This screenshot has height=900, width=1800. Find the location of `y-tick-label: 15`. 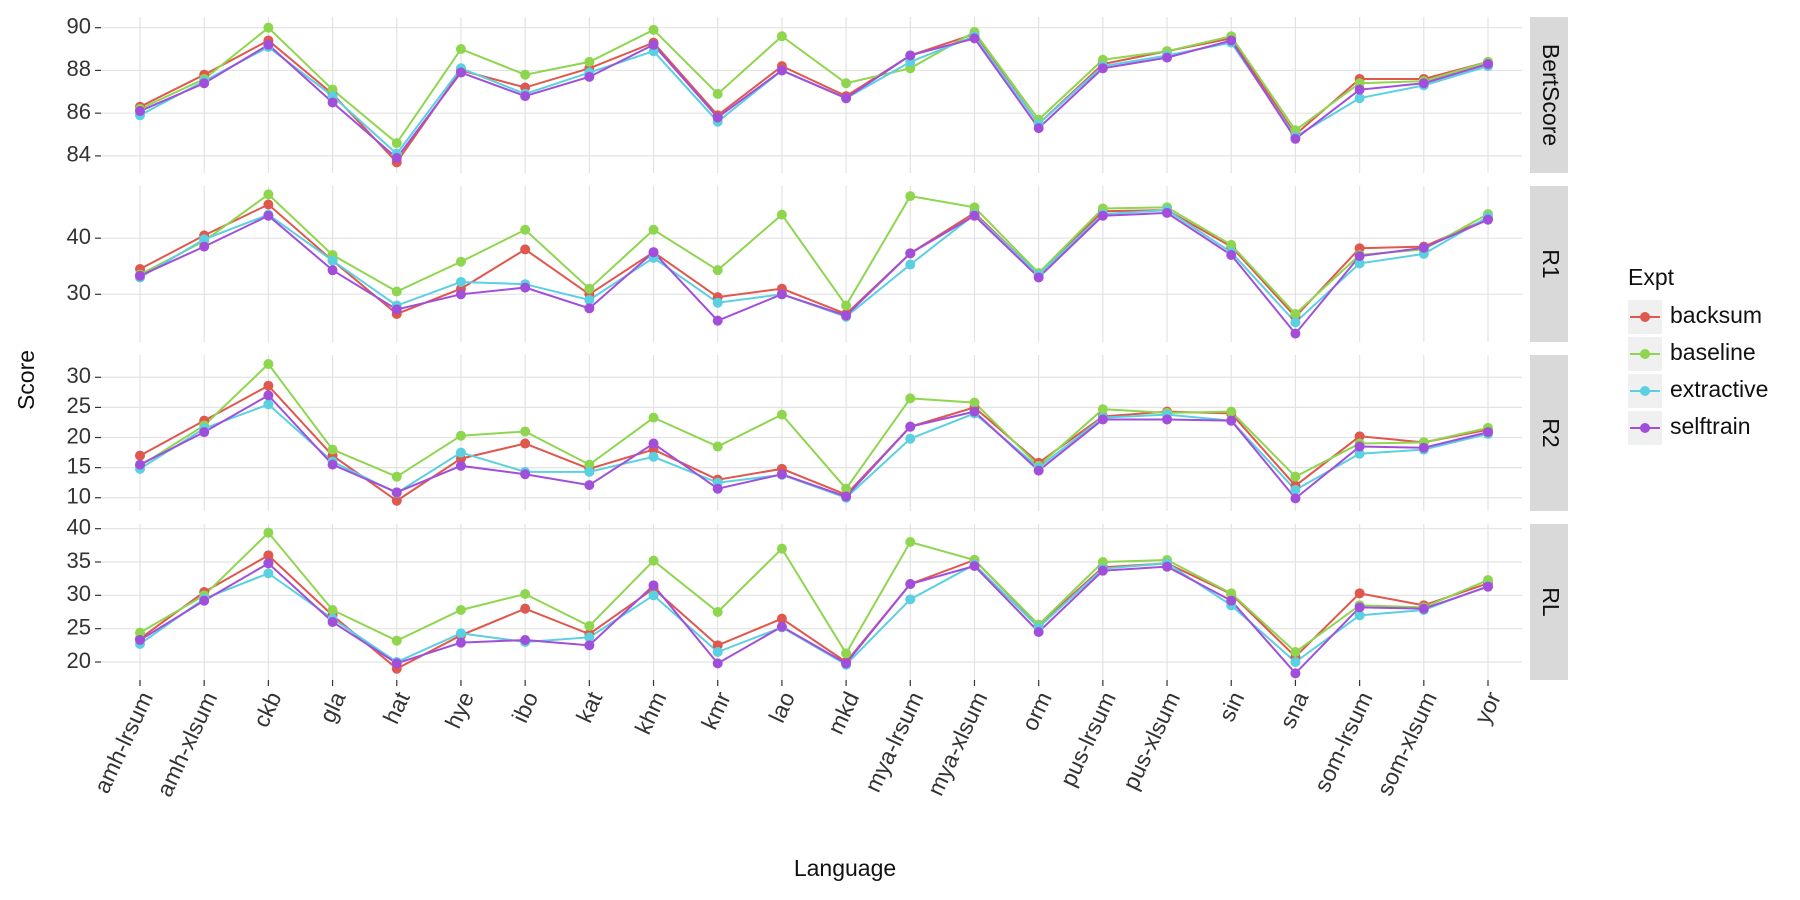

y-tick-label: 15 is located at coordinates (79, 465).